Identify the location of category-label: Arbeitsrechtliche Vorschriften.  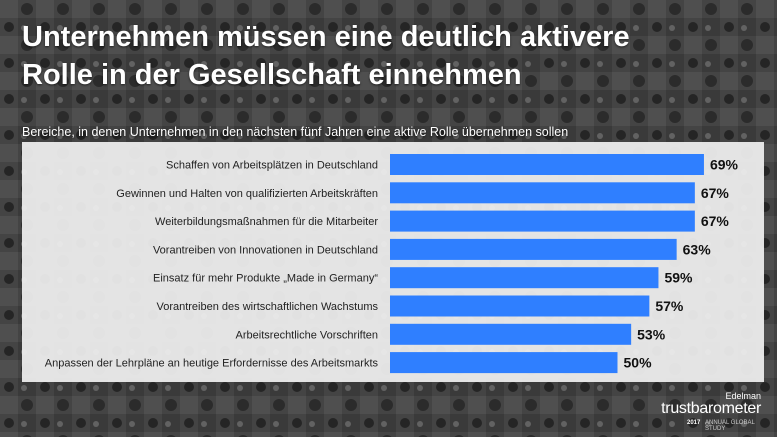
(307, 335).